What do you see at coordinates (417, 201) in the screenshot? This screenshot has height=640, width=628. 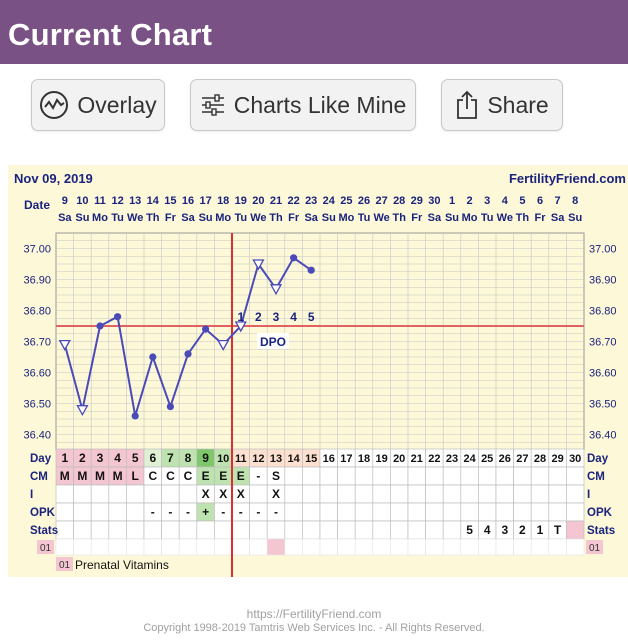 I see `date-label: 29` at bounding box center [417, 201].